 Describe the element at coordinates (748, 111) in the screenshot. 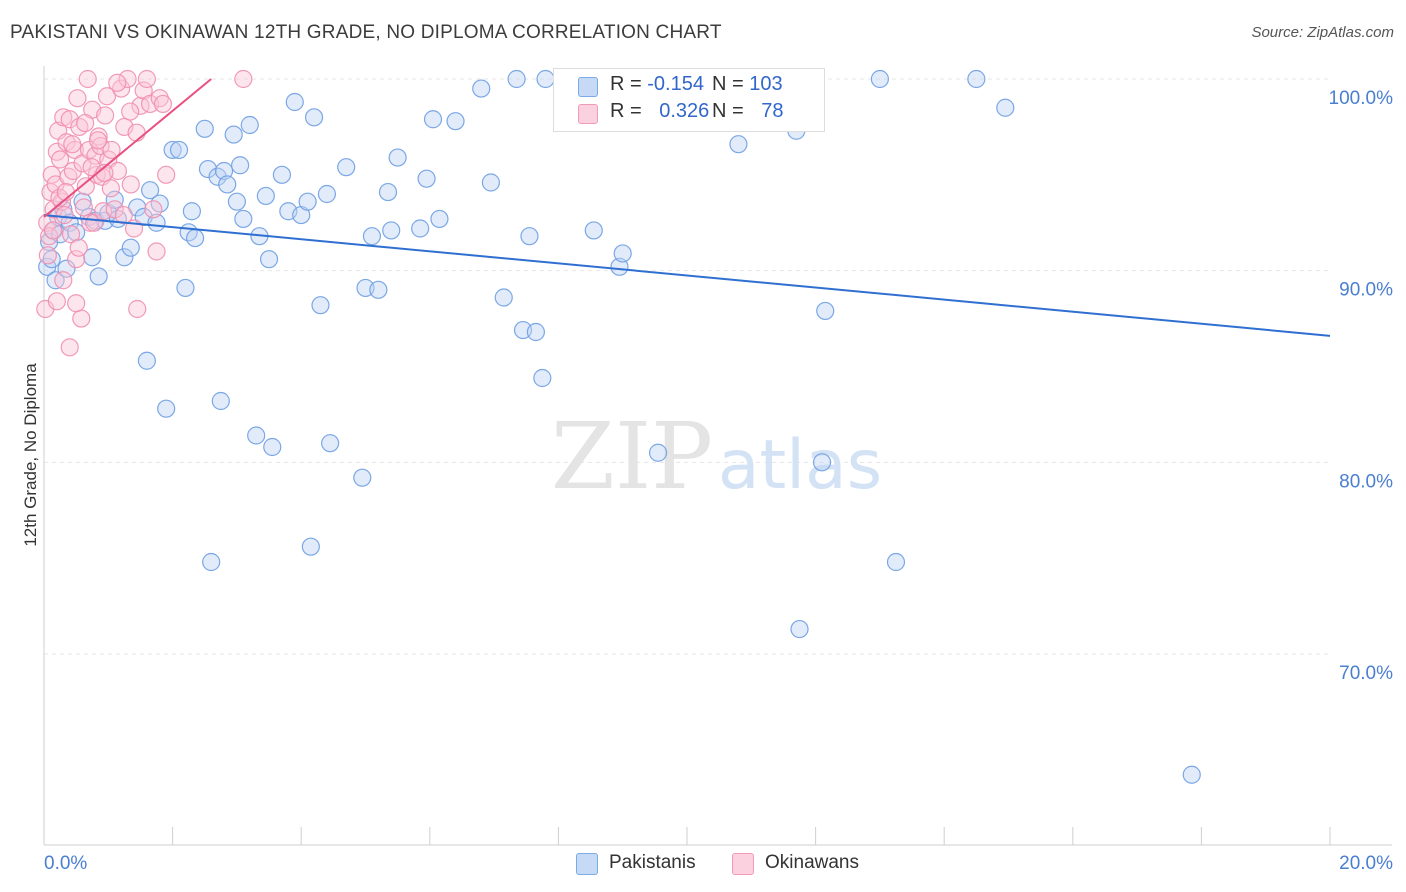

I see `legend-n-okinawans: N = 78` at that location.